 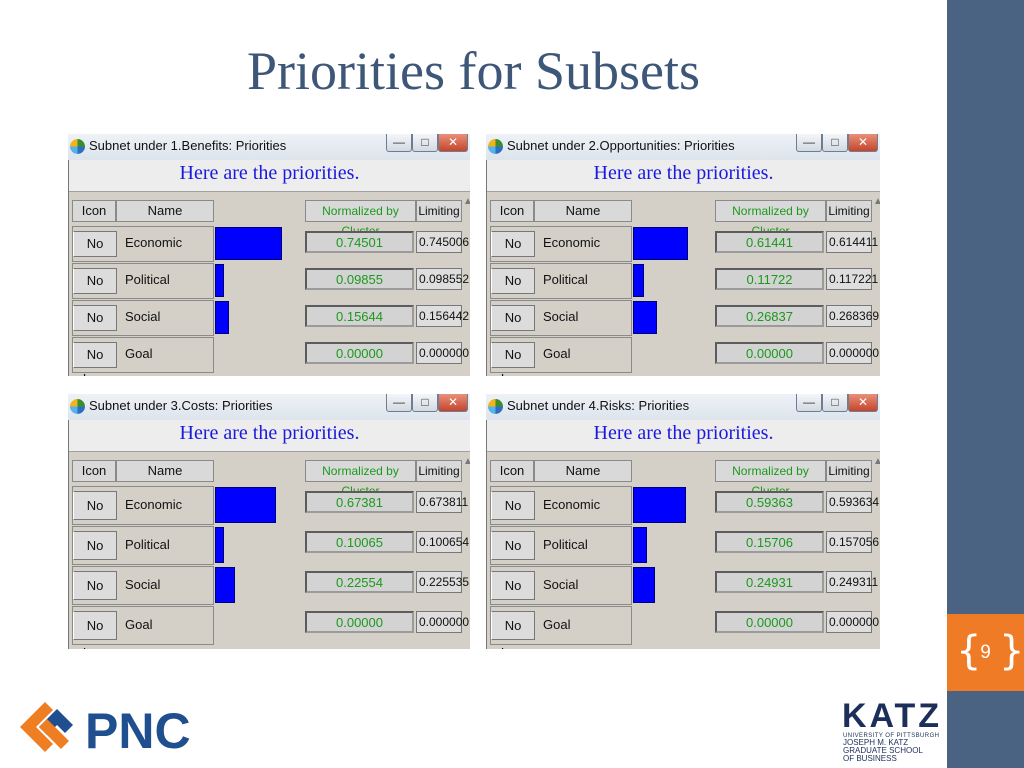 I want to click on window-title: Subnet under 4.Risks: Priorities, so click(x=598, y=405).